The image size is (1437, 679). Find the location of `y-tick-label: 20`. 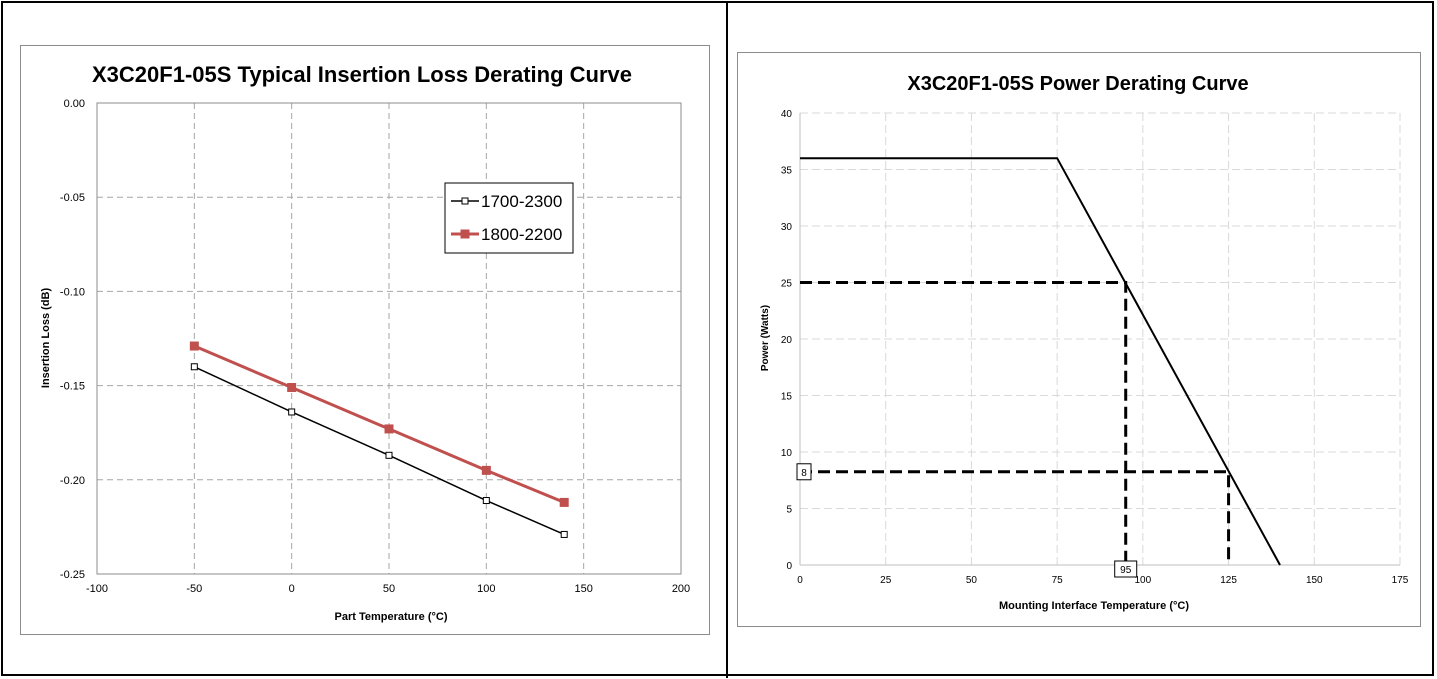

y-tick-label: 20 is located at coordinates (787, 340).